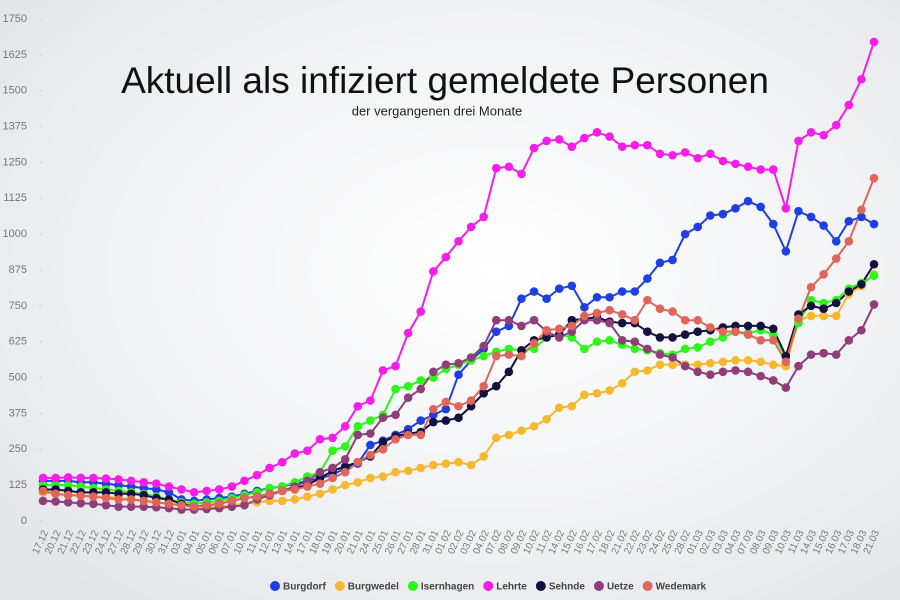 The image size is (900, 600). Describe the element at coordinates (437, 110) in the screenshot. I see `chart-subtitle: der vergangenen drei Monate` at that location.